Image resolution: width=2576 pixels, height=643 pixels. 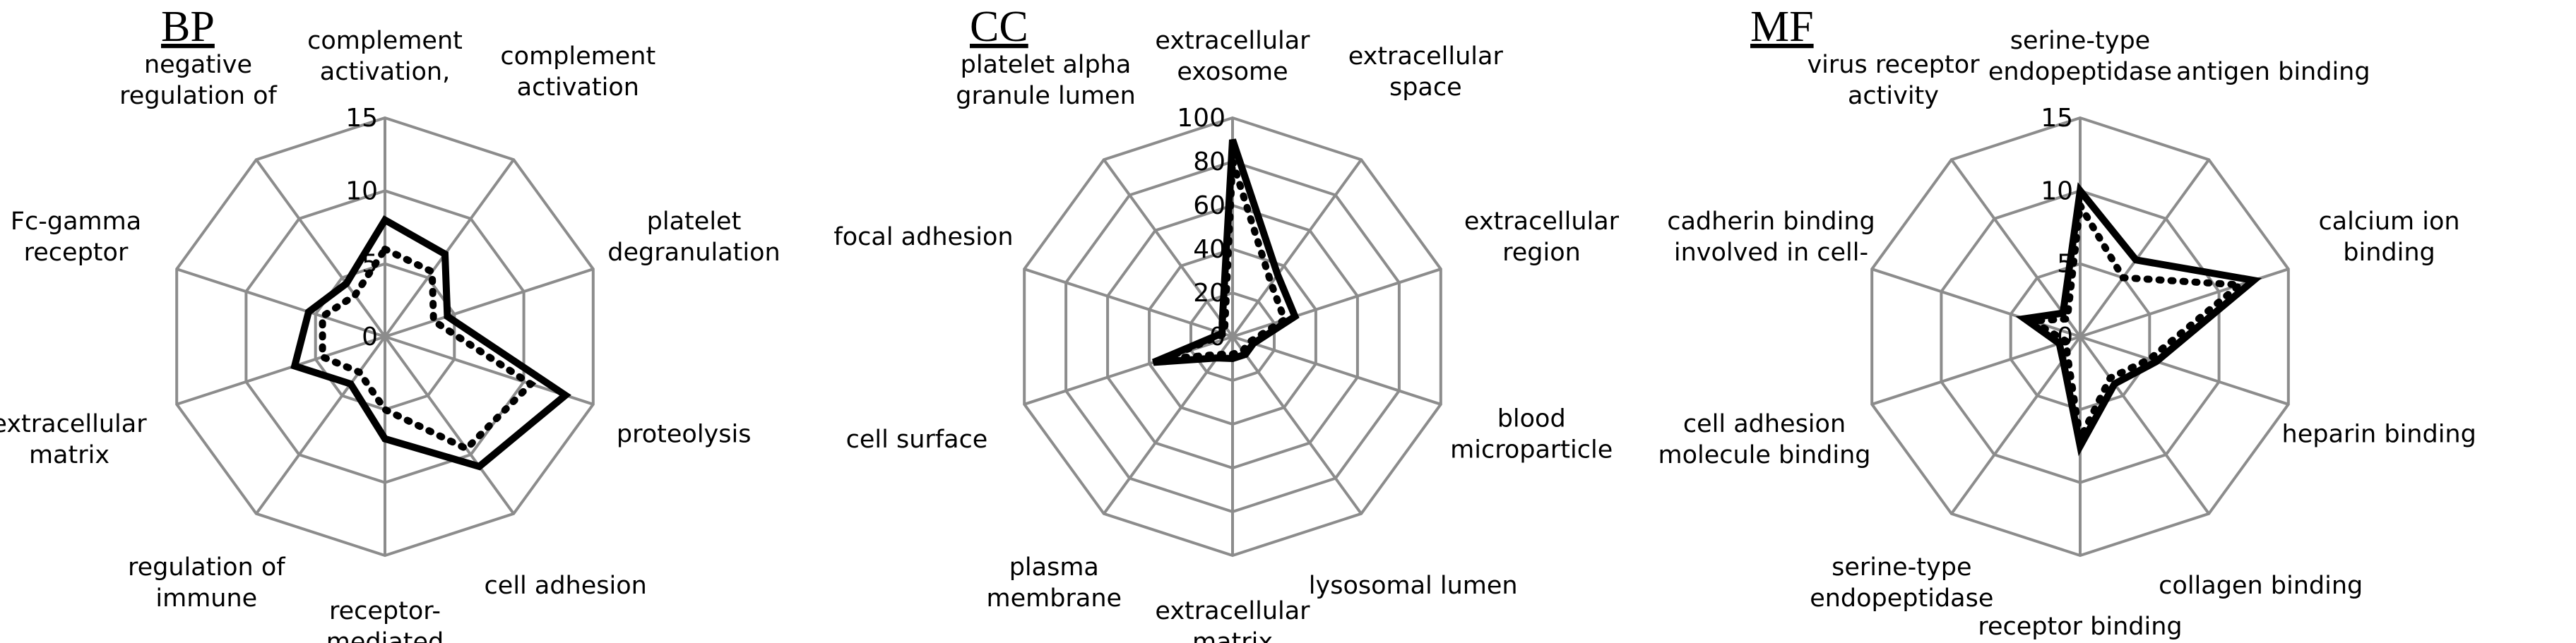 I want to click on tick-label: 10, so click(x=2057, y=190).